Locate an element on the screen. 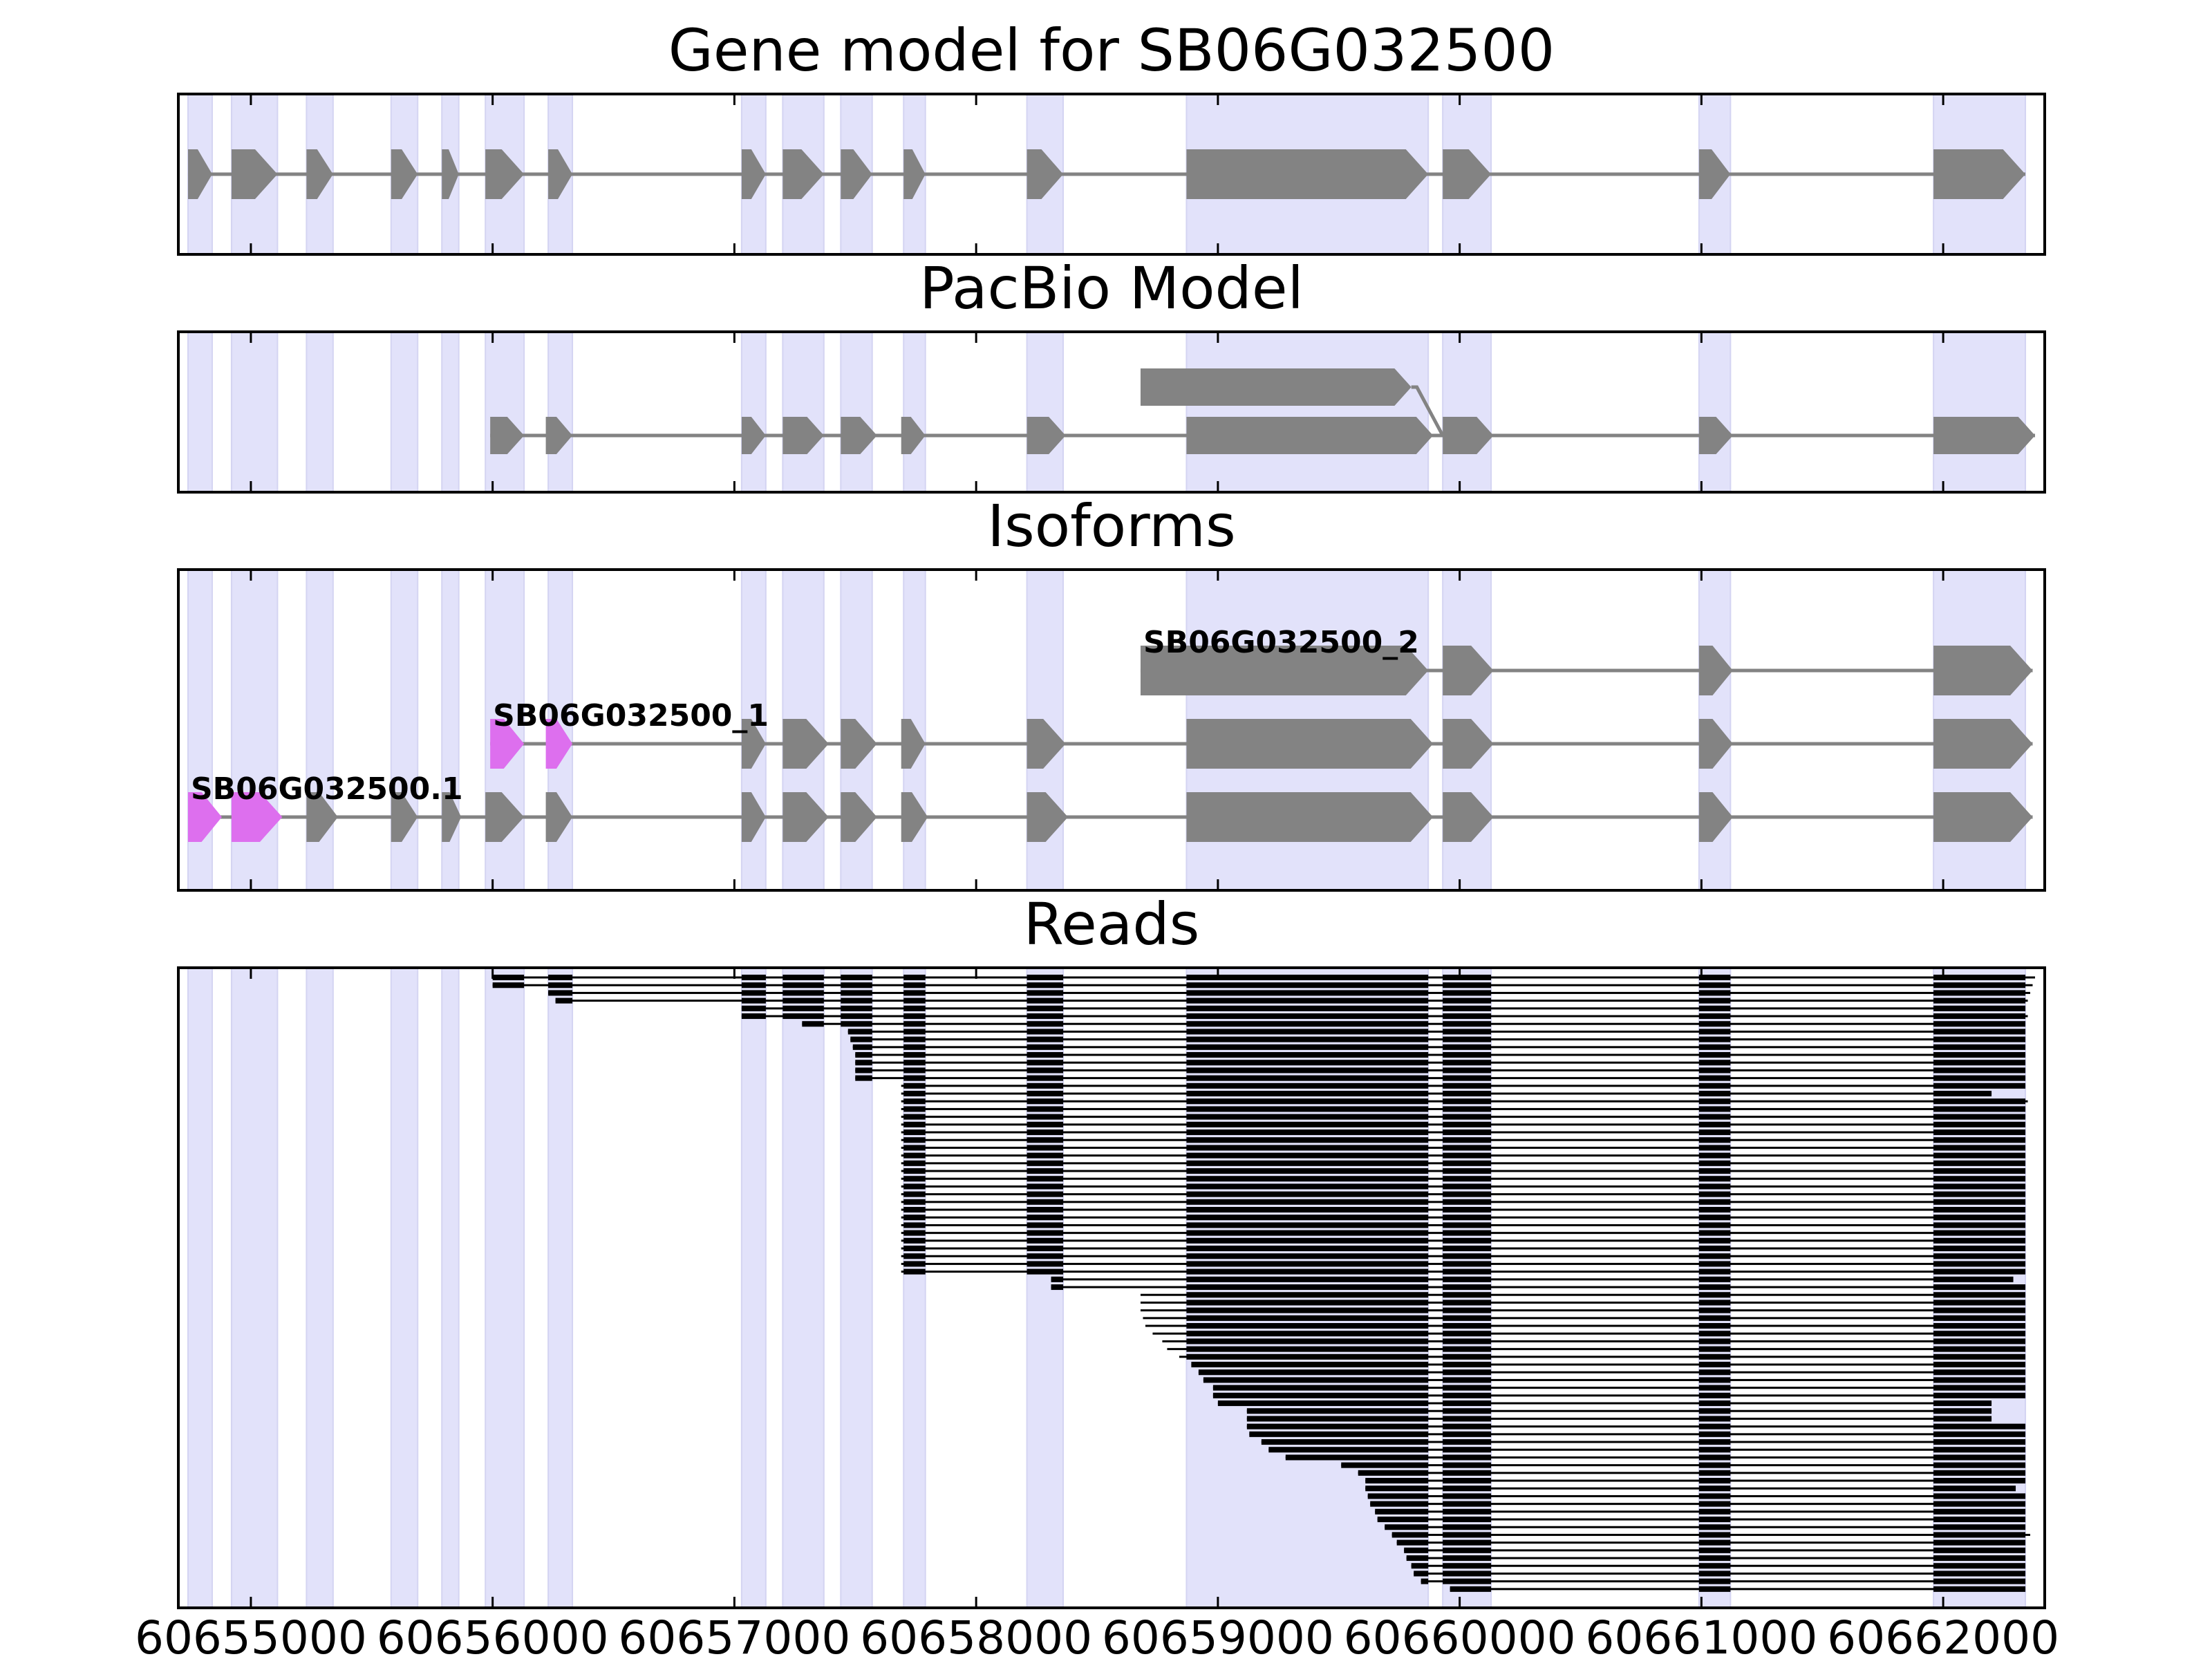 The width and height of the screenshot is (2212, 1659). x-tick-label: 60659000 is located at coordinates (1218, 1635).